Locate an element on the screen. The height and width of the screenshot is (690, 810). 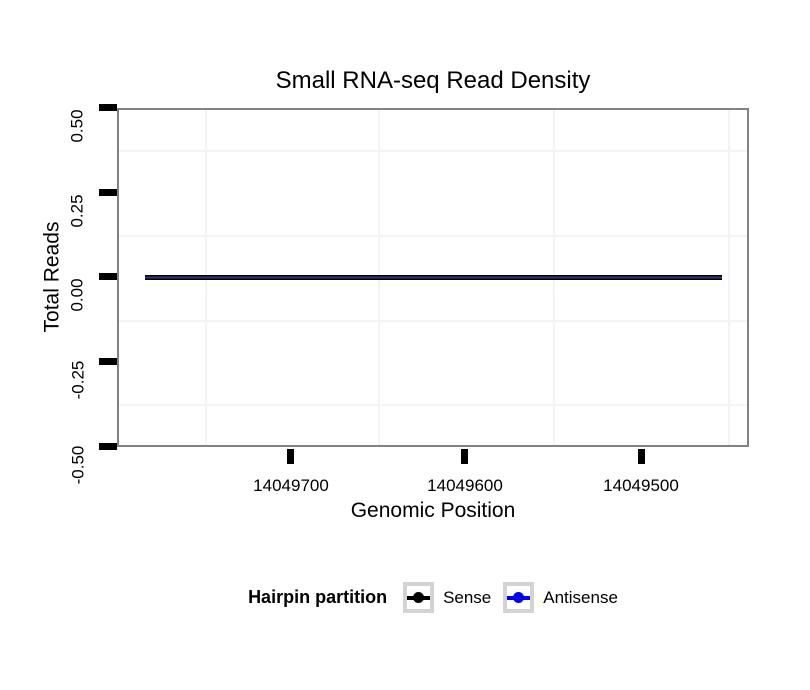
legend-label-antisense: Antisense is located at coordinates (580, 597).